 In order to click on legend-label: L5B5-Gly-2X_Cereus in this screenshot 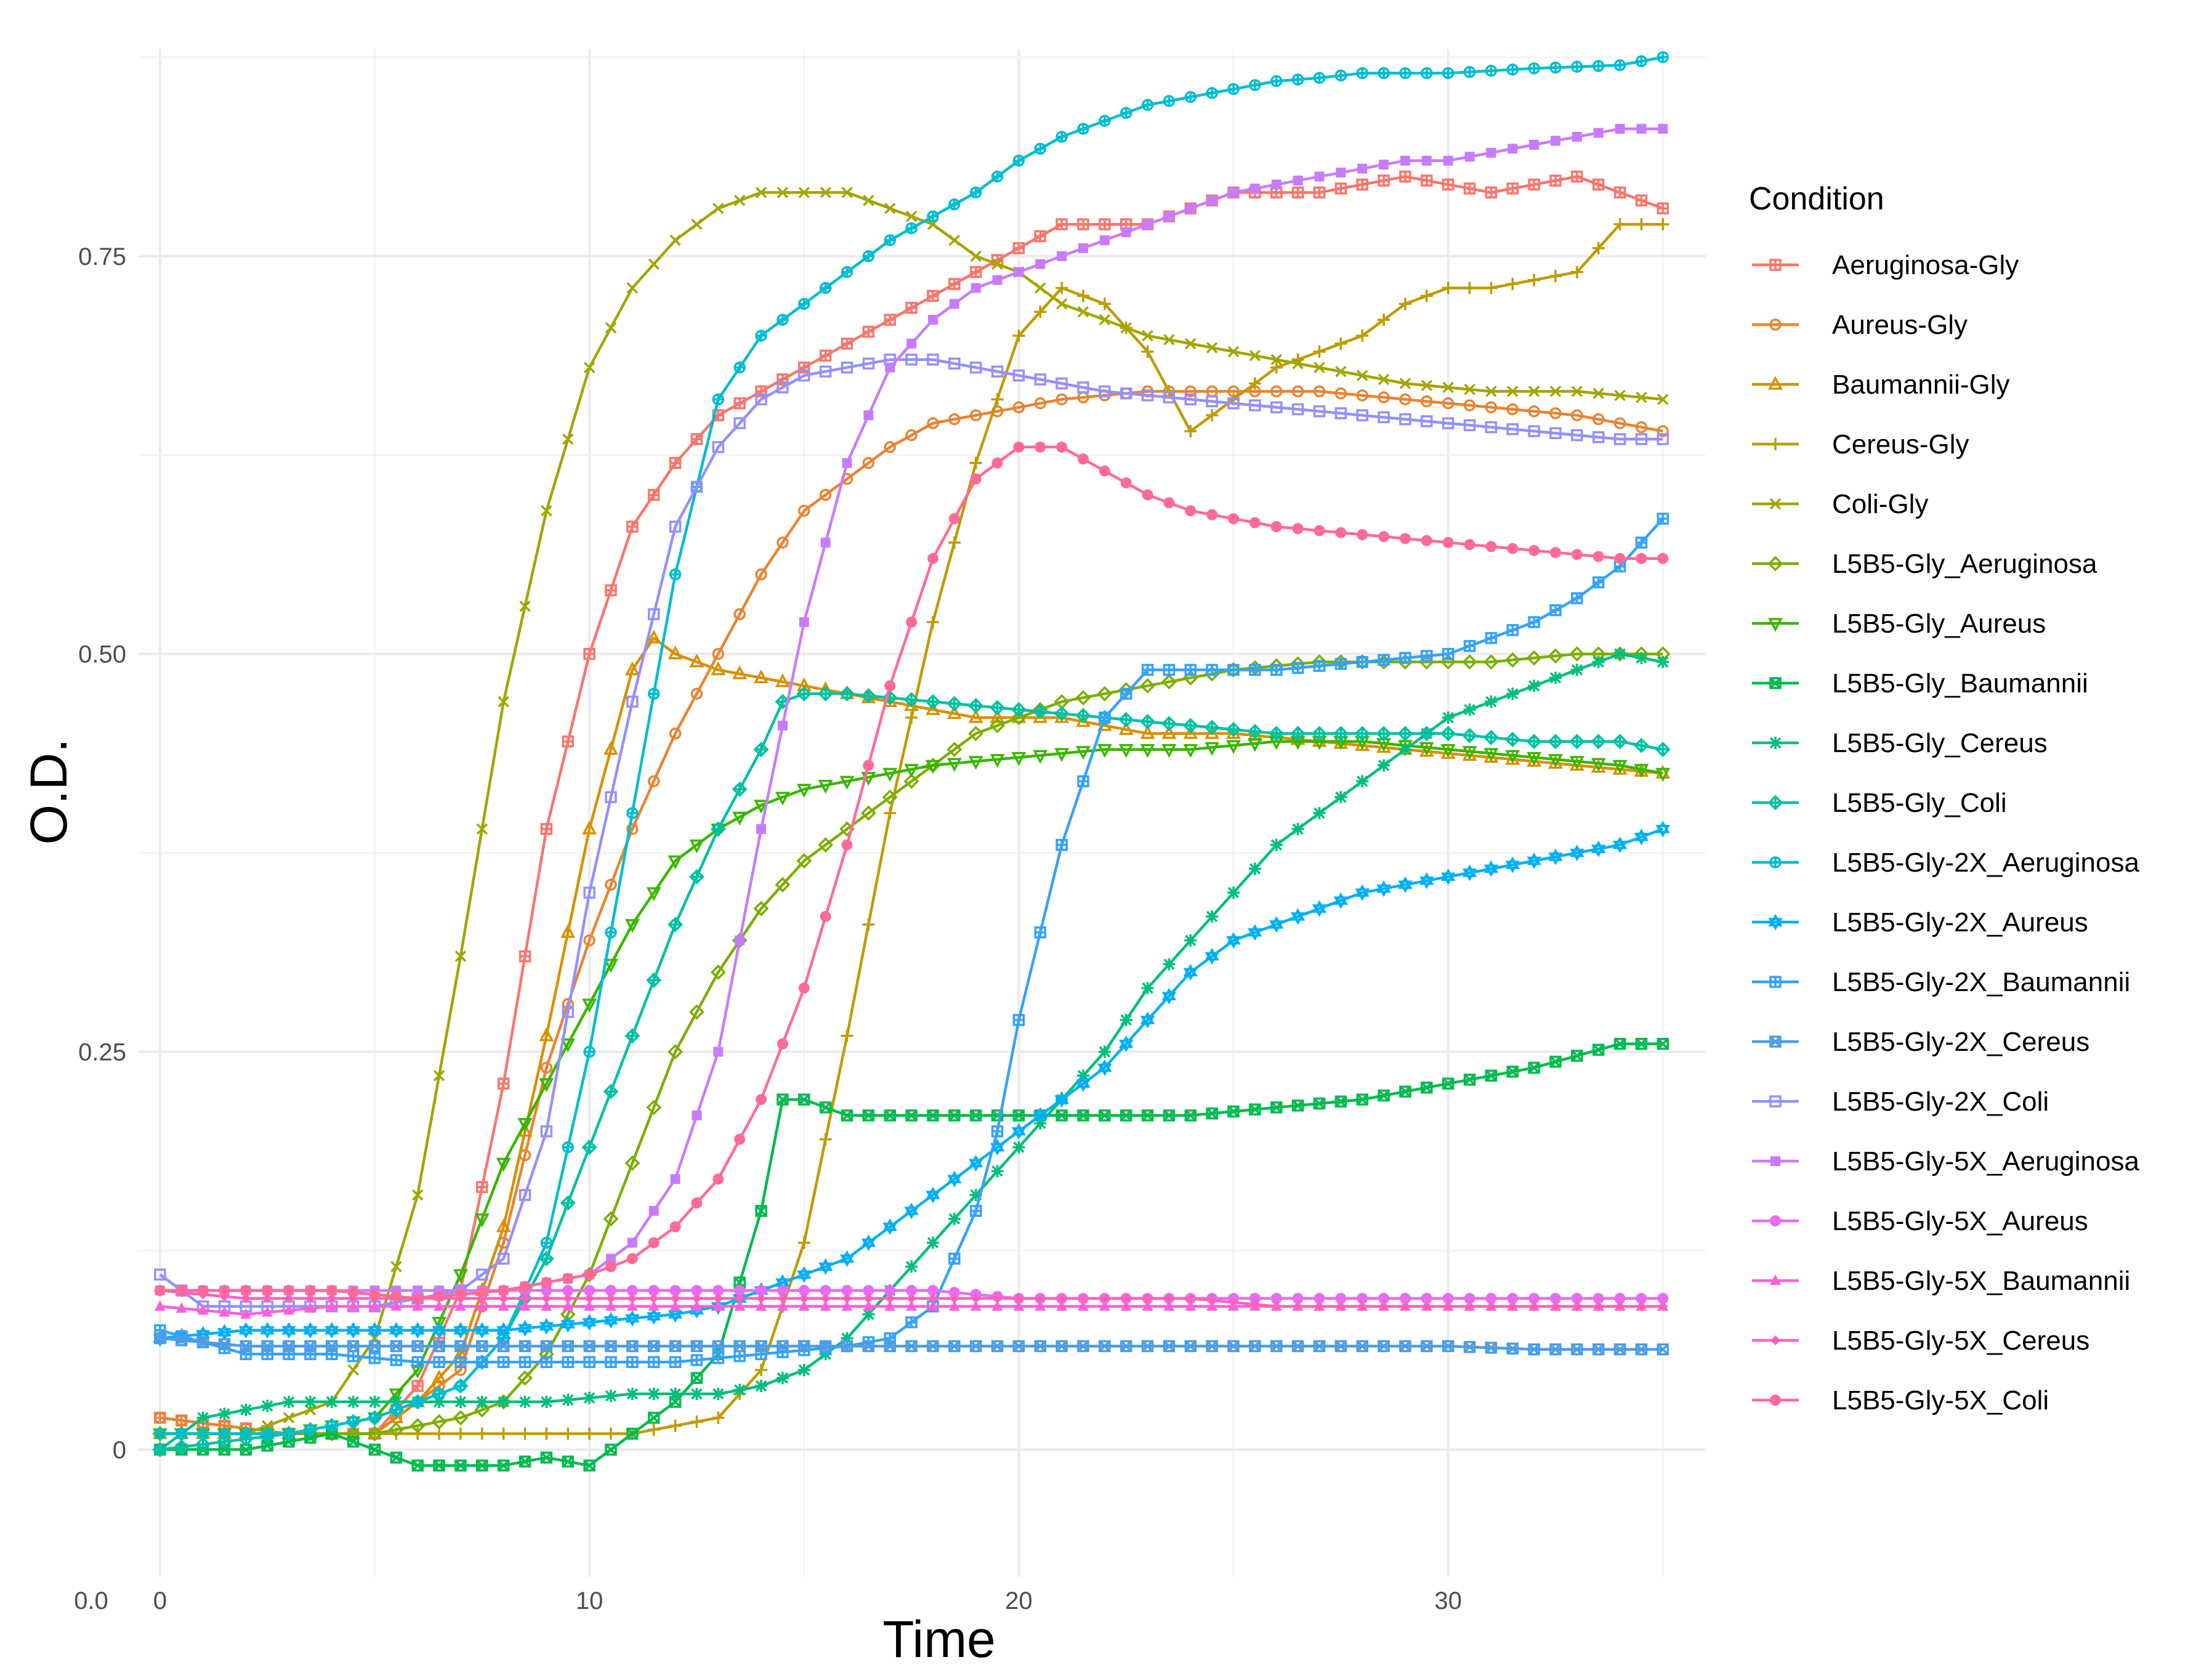, I will do `click(1961, 1042)`.